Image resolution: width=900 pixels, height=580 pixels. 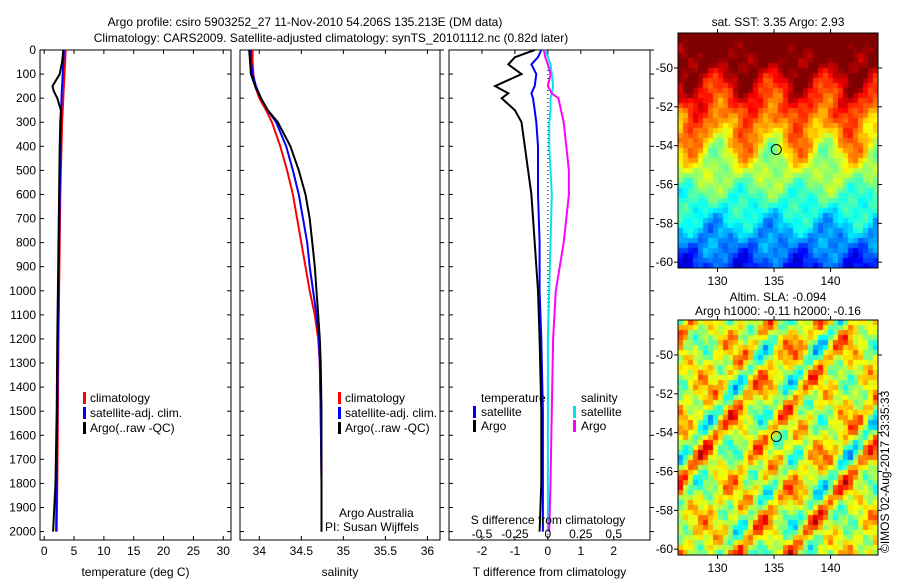 What do you see at coordinates (501, 412) in the screenshot?
I see `legend-label: satellite` at bounding box center [501, 412].